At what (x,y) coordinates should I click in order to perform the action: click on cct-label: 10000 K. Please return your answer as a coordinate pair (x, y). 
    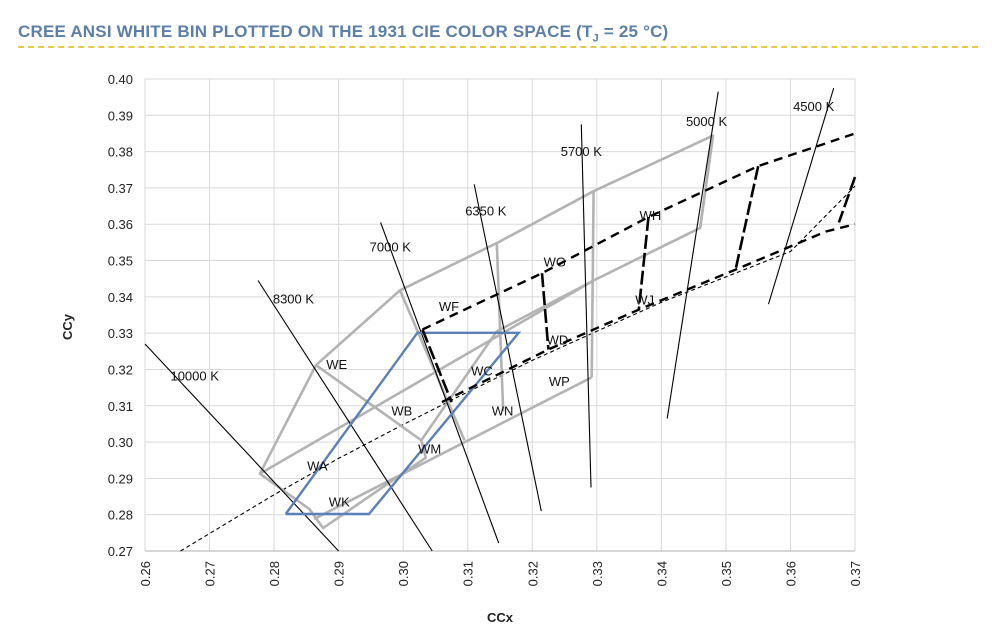
    Looking at the image, I should click on (194, 376).